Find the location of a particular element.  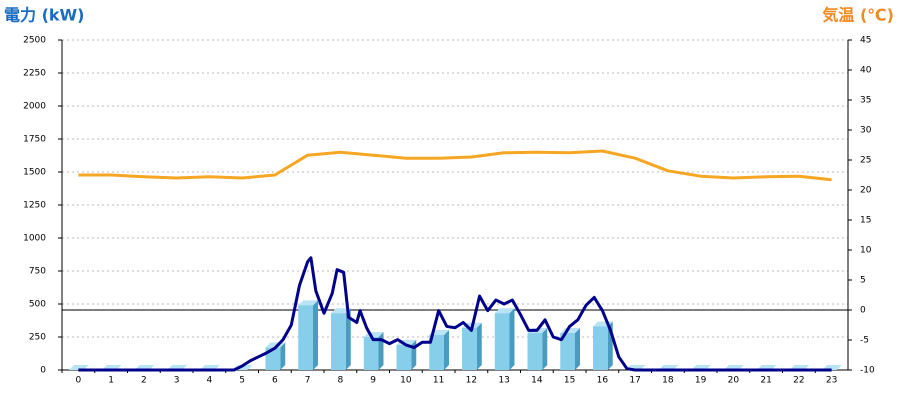

x-tick-label: 5 is located at coordinates (242, 381).